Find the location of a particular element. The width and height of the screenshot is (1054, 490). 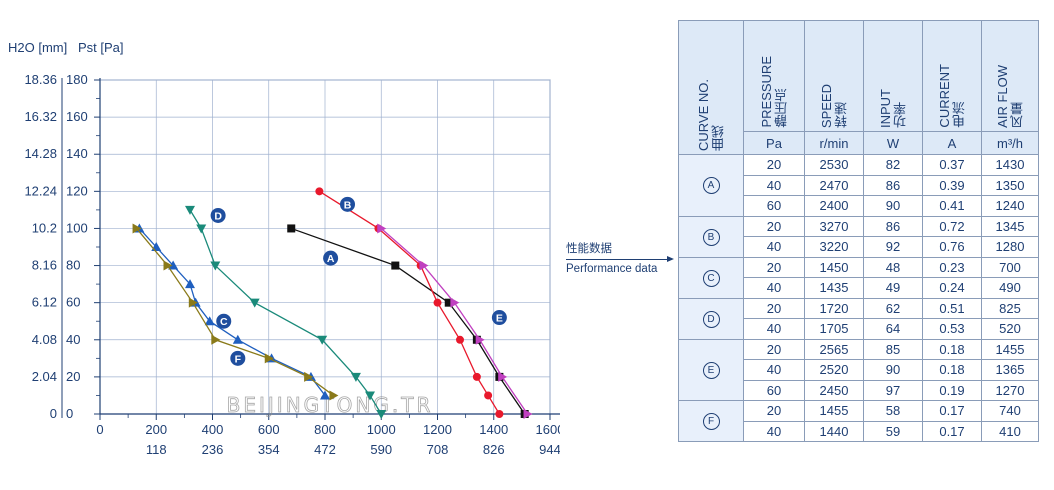

series-line-e is located at coordinates (454, 321).